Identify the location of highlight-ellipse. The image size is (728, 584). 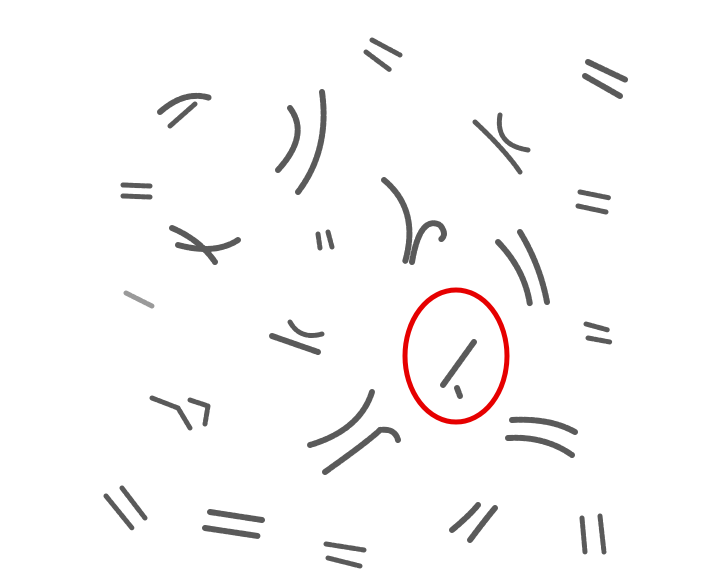
(456, 356).